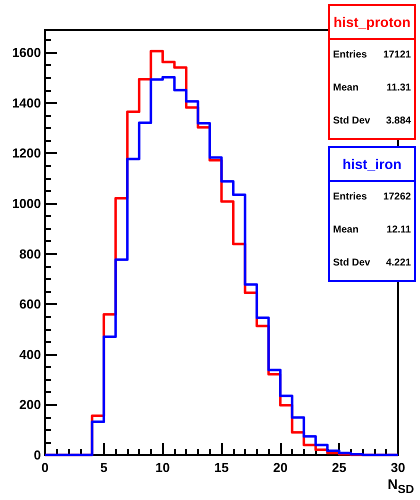 The width and height of the screenshot is (420, 500). What do you see at coordinates (399, 230) in the screenshot?
I see `annotation: 12.11` at bounding box center [399, 230].